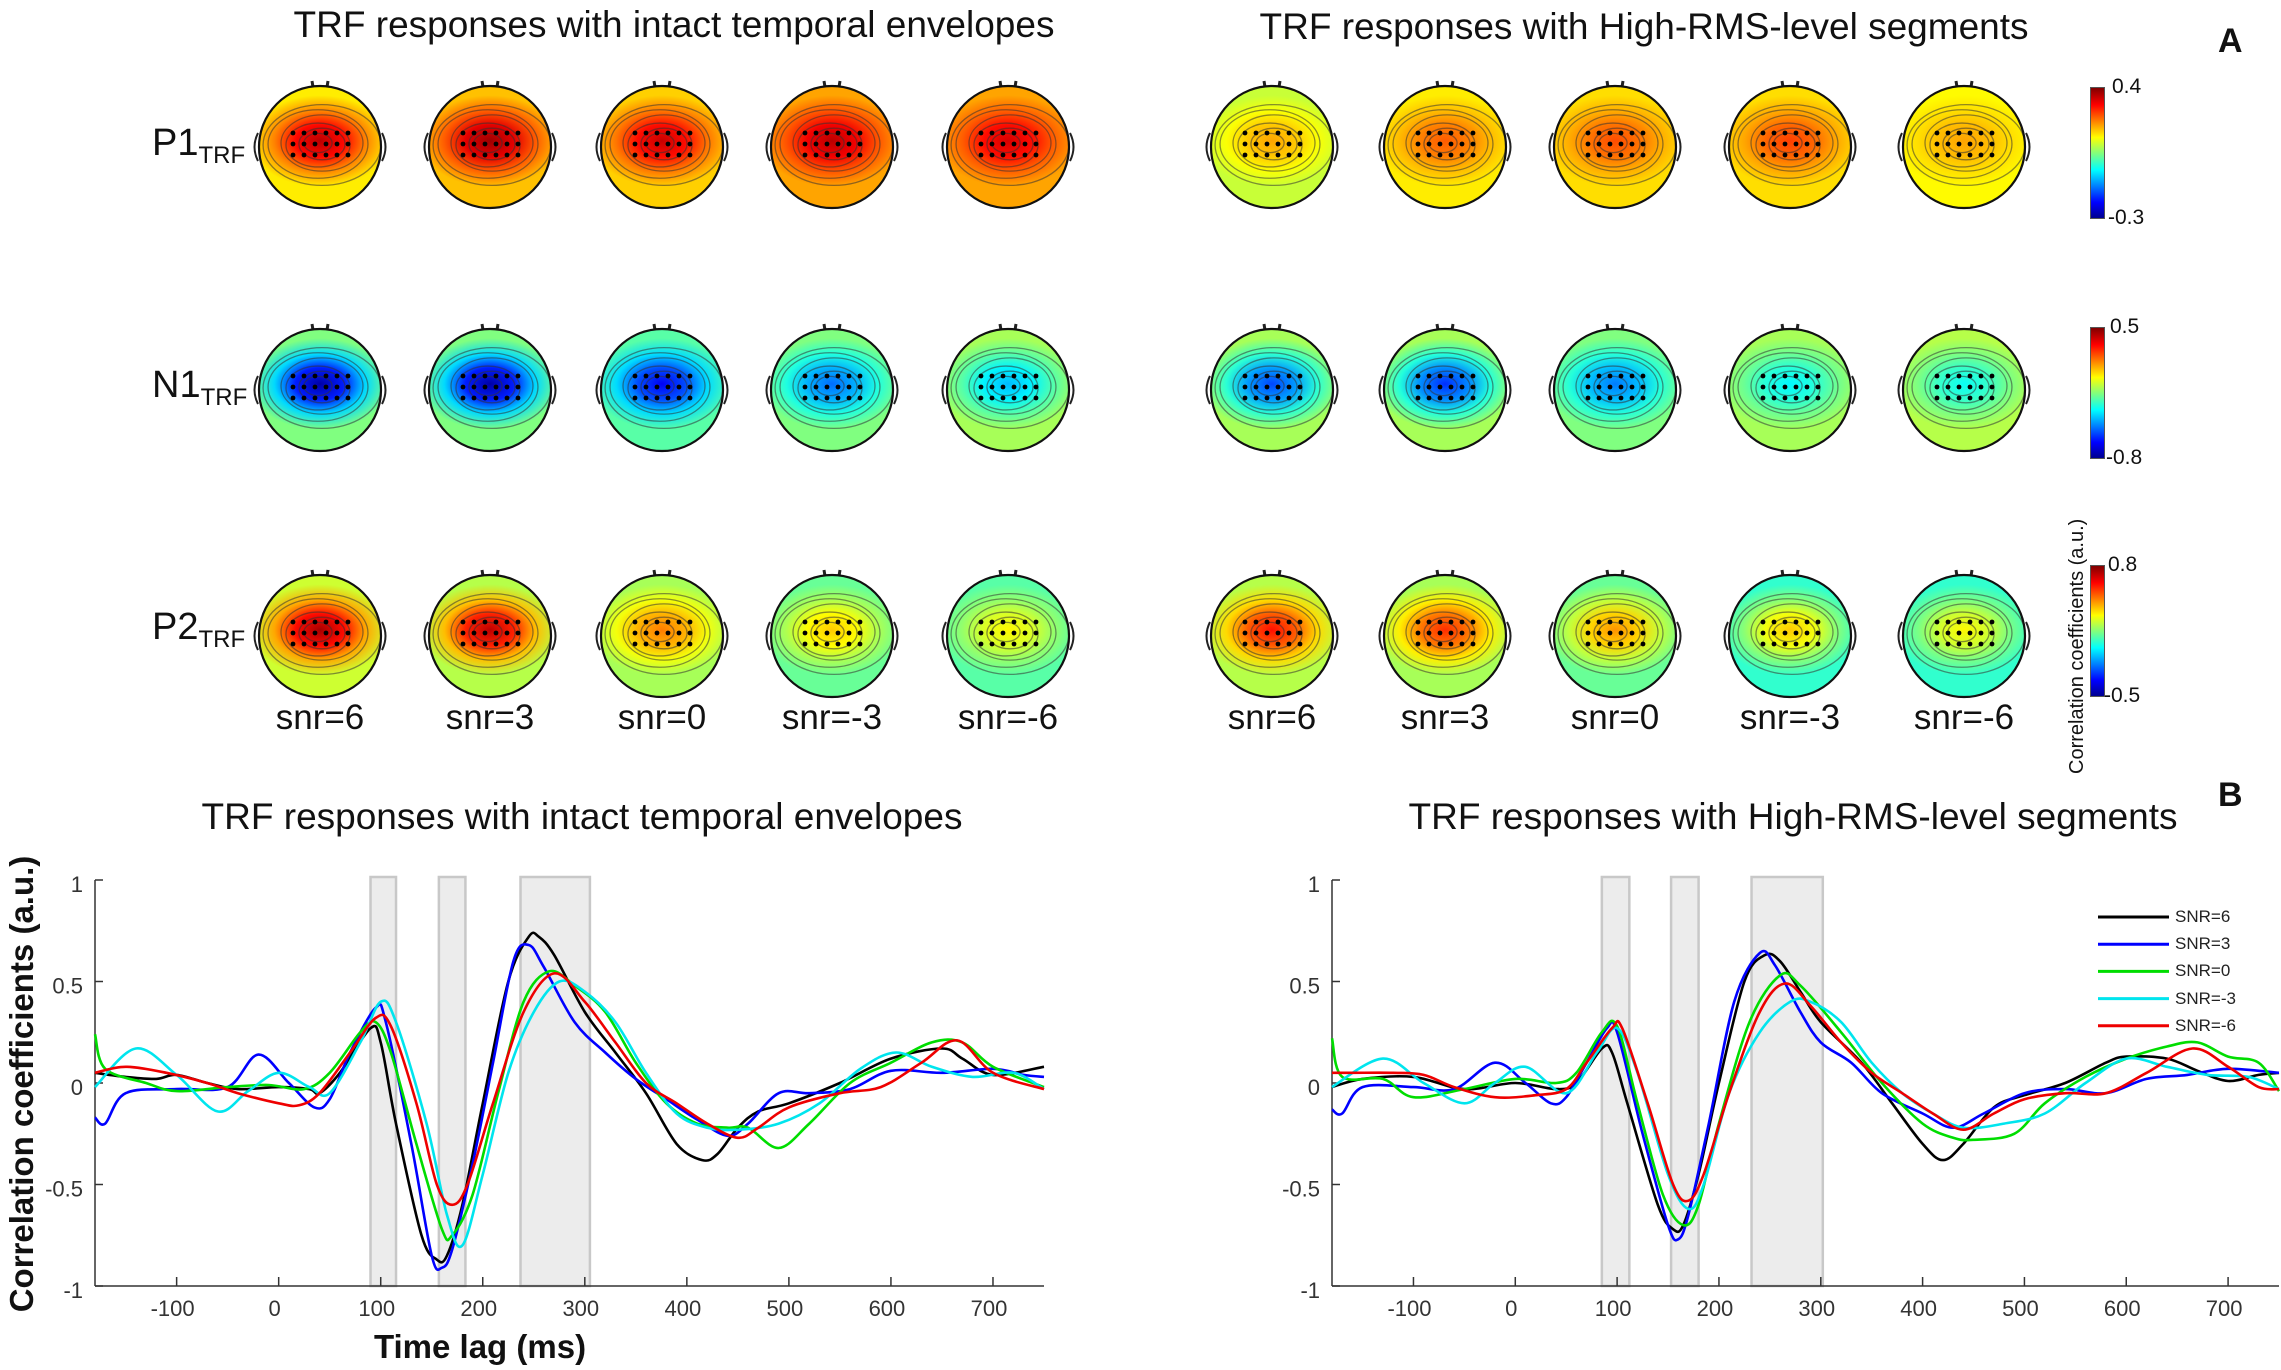 The height and width of the screenshot is (1370, 2281). Describe the element at coordinates (1613, 1308) in the screenshot. I see `x-tick-label: 100` at that location.